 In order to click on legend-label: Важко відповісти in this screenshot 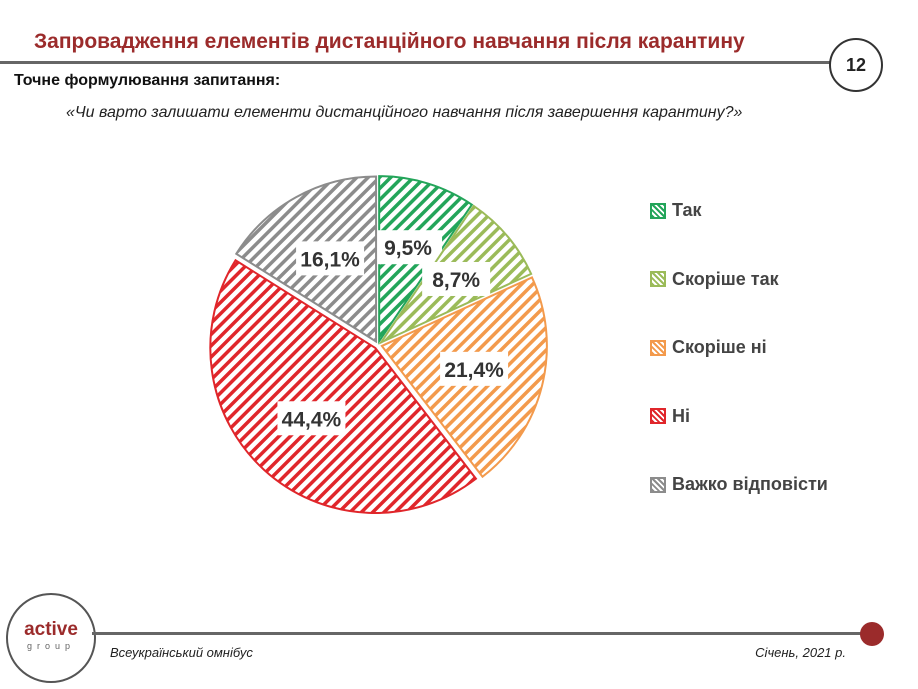, I will do `click(750, 484)`.